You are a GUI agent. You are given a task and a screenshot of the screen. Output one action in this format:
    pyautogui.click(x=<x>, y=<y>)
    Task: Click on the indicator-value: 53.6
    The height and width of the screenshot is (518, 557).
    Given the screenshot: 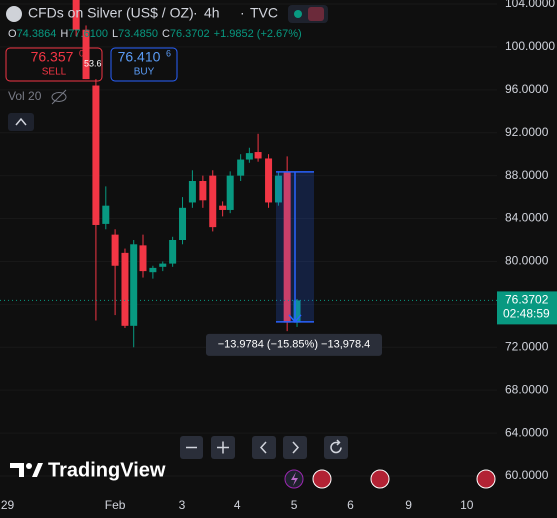 What is the action you would take?
    pyautogui.click(x=93, y=63)
    